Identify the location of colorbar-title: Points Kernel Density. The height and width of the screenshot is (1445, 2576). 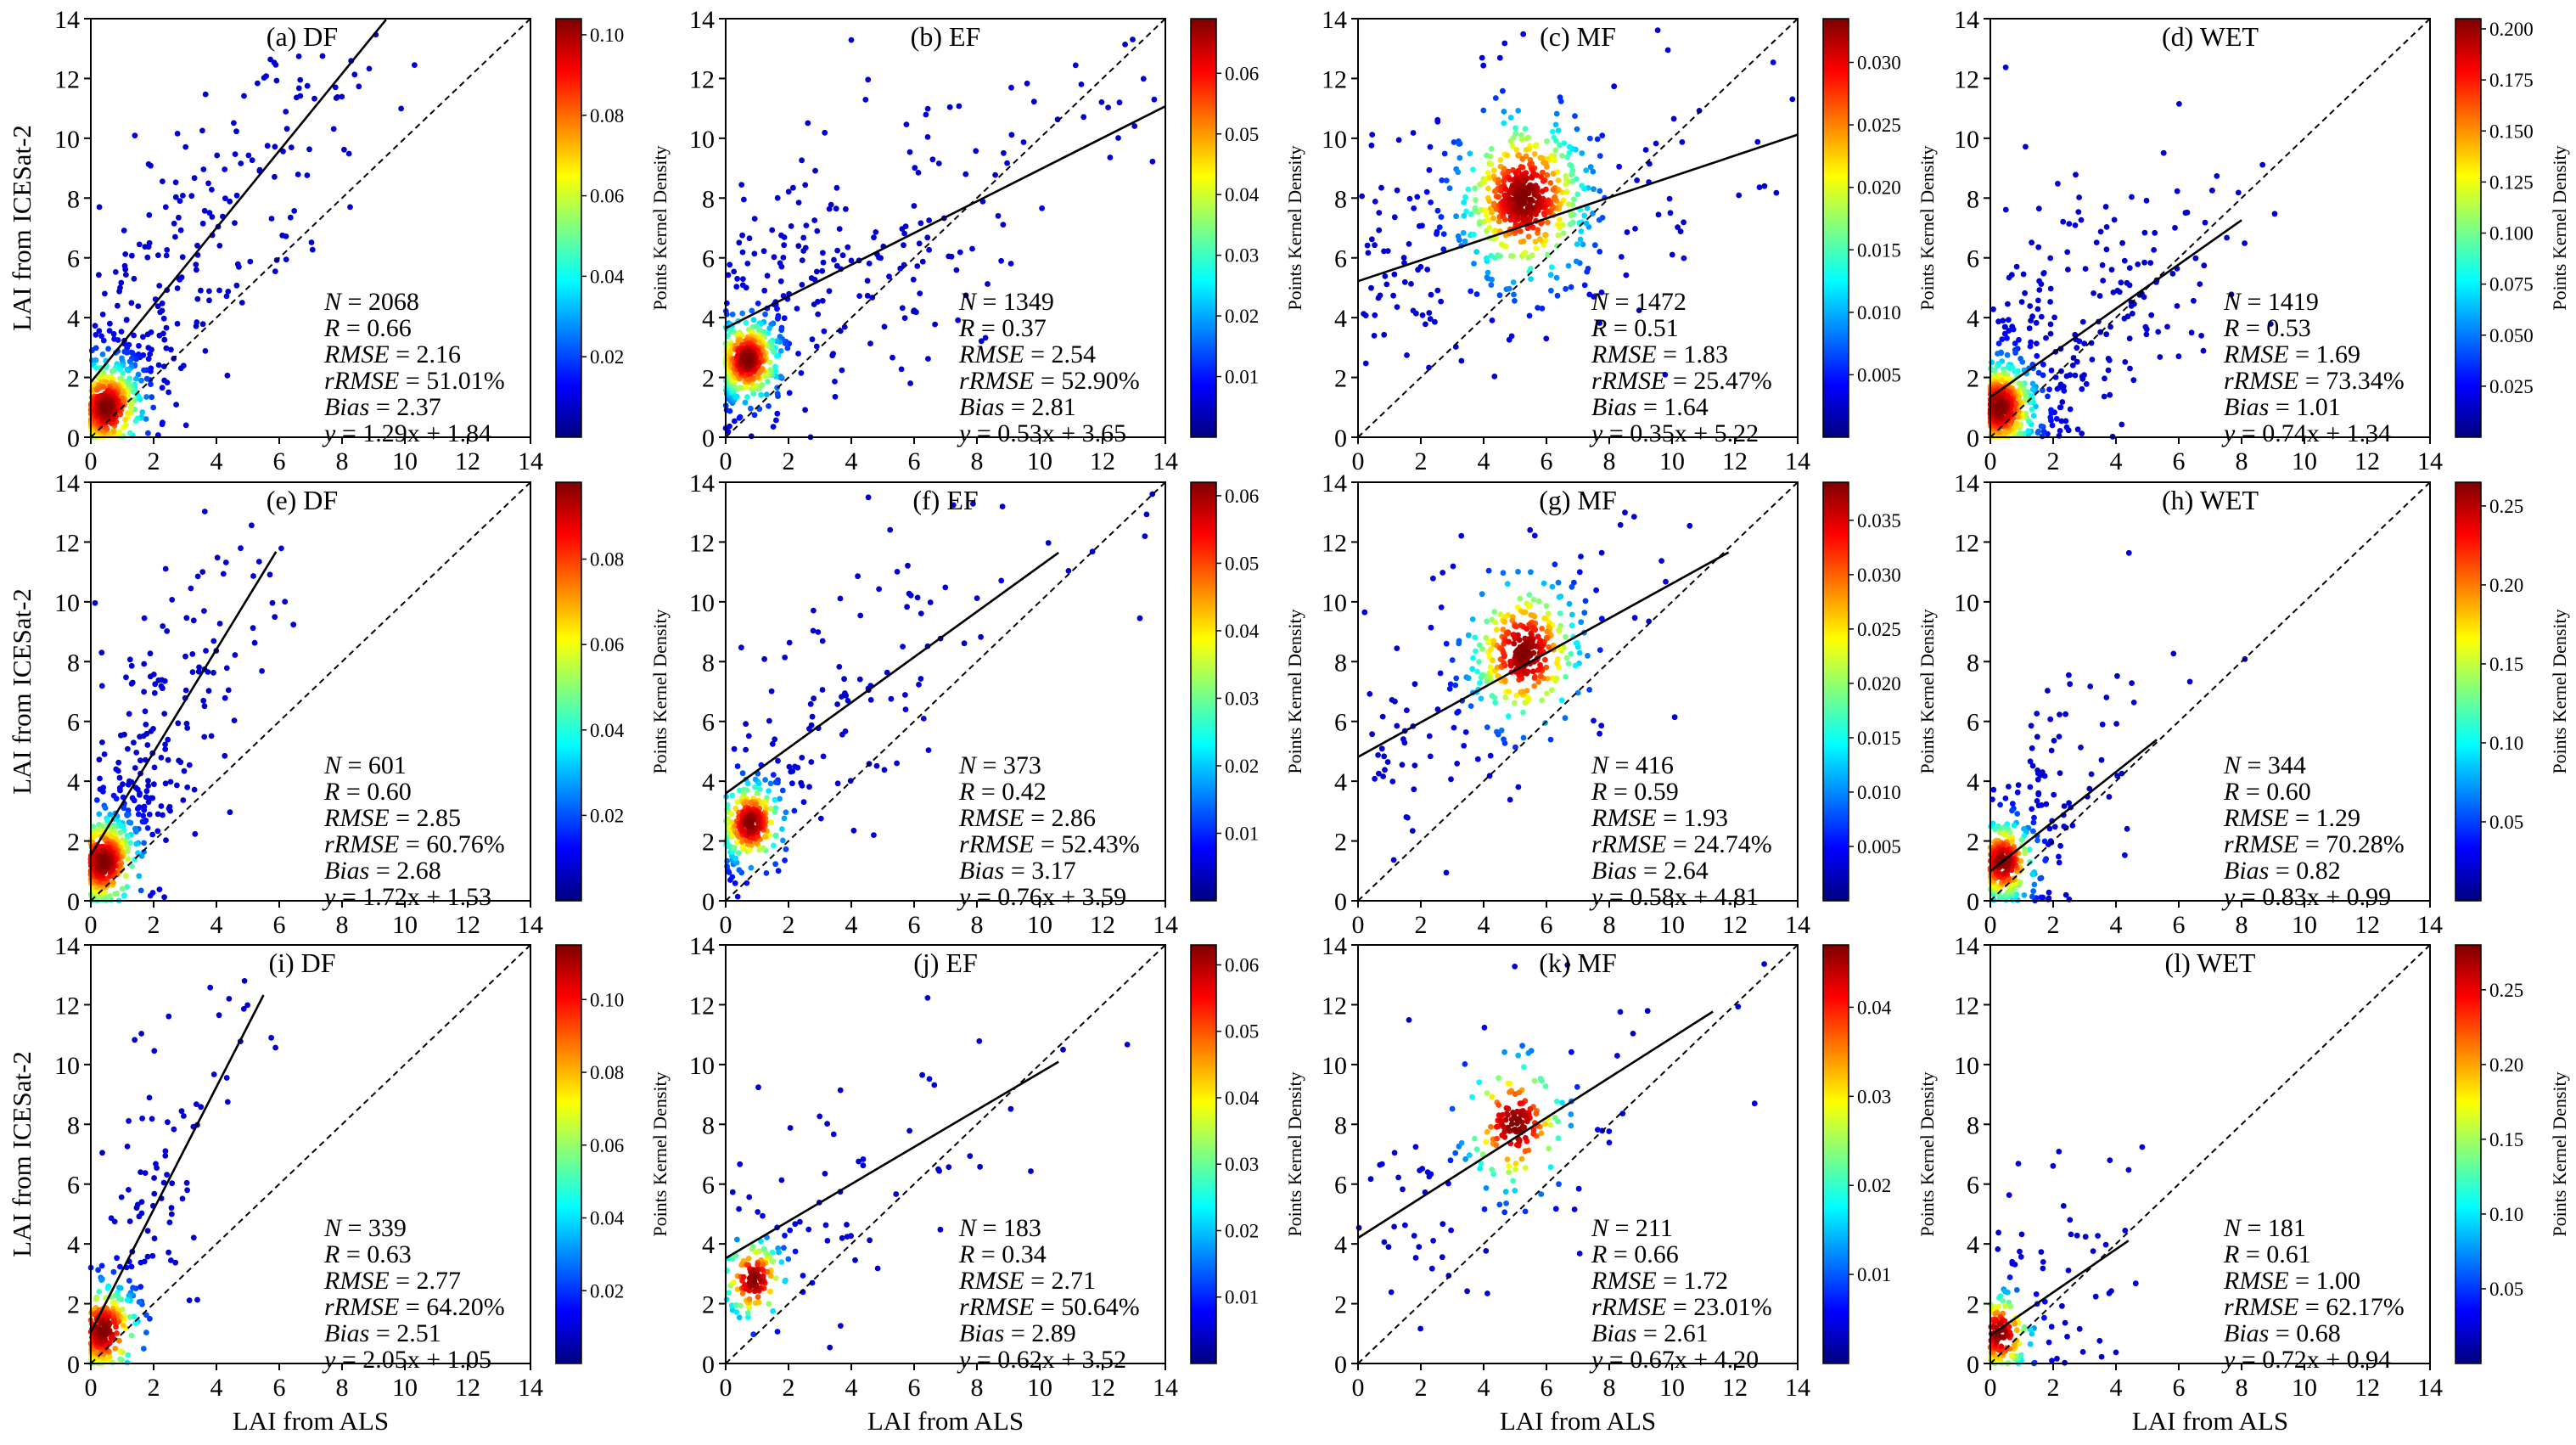
(2559, 691).